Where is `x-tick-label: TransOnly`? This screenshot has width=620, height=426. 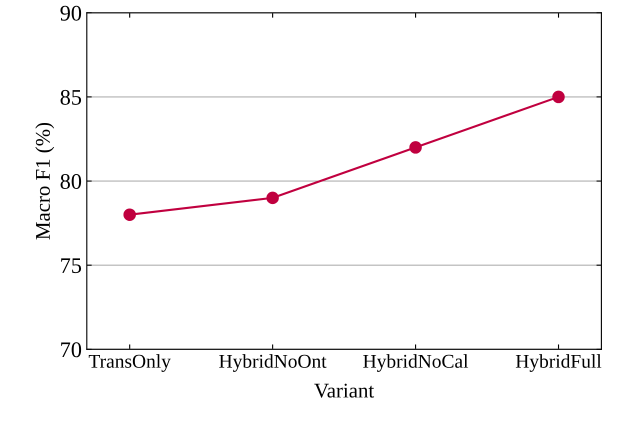
x-tick-label: TransOnly is located at coordinates (129, 363).